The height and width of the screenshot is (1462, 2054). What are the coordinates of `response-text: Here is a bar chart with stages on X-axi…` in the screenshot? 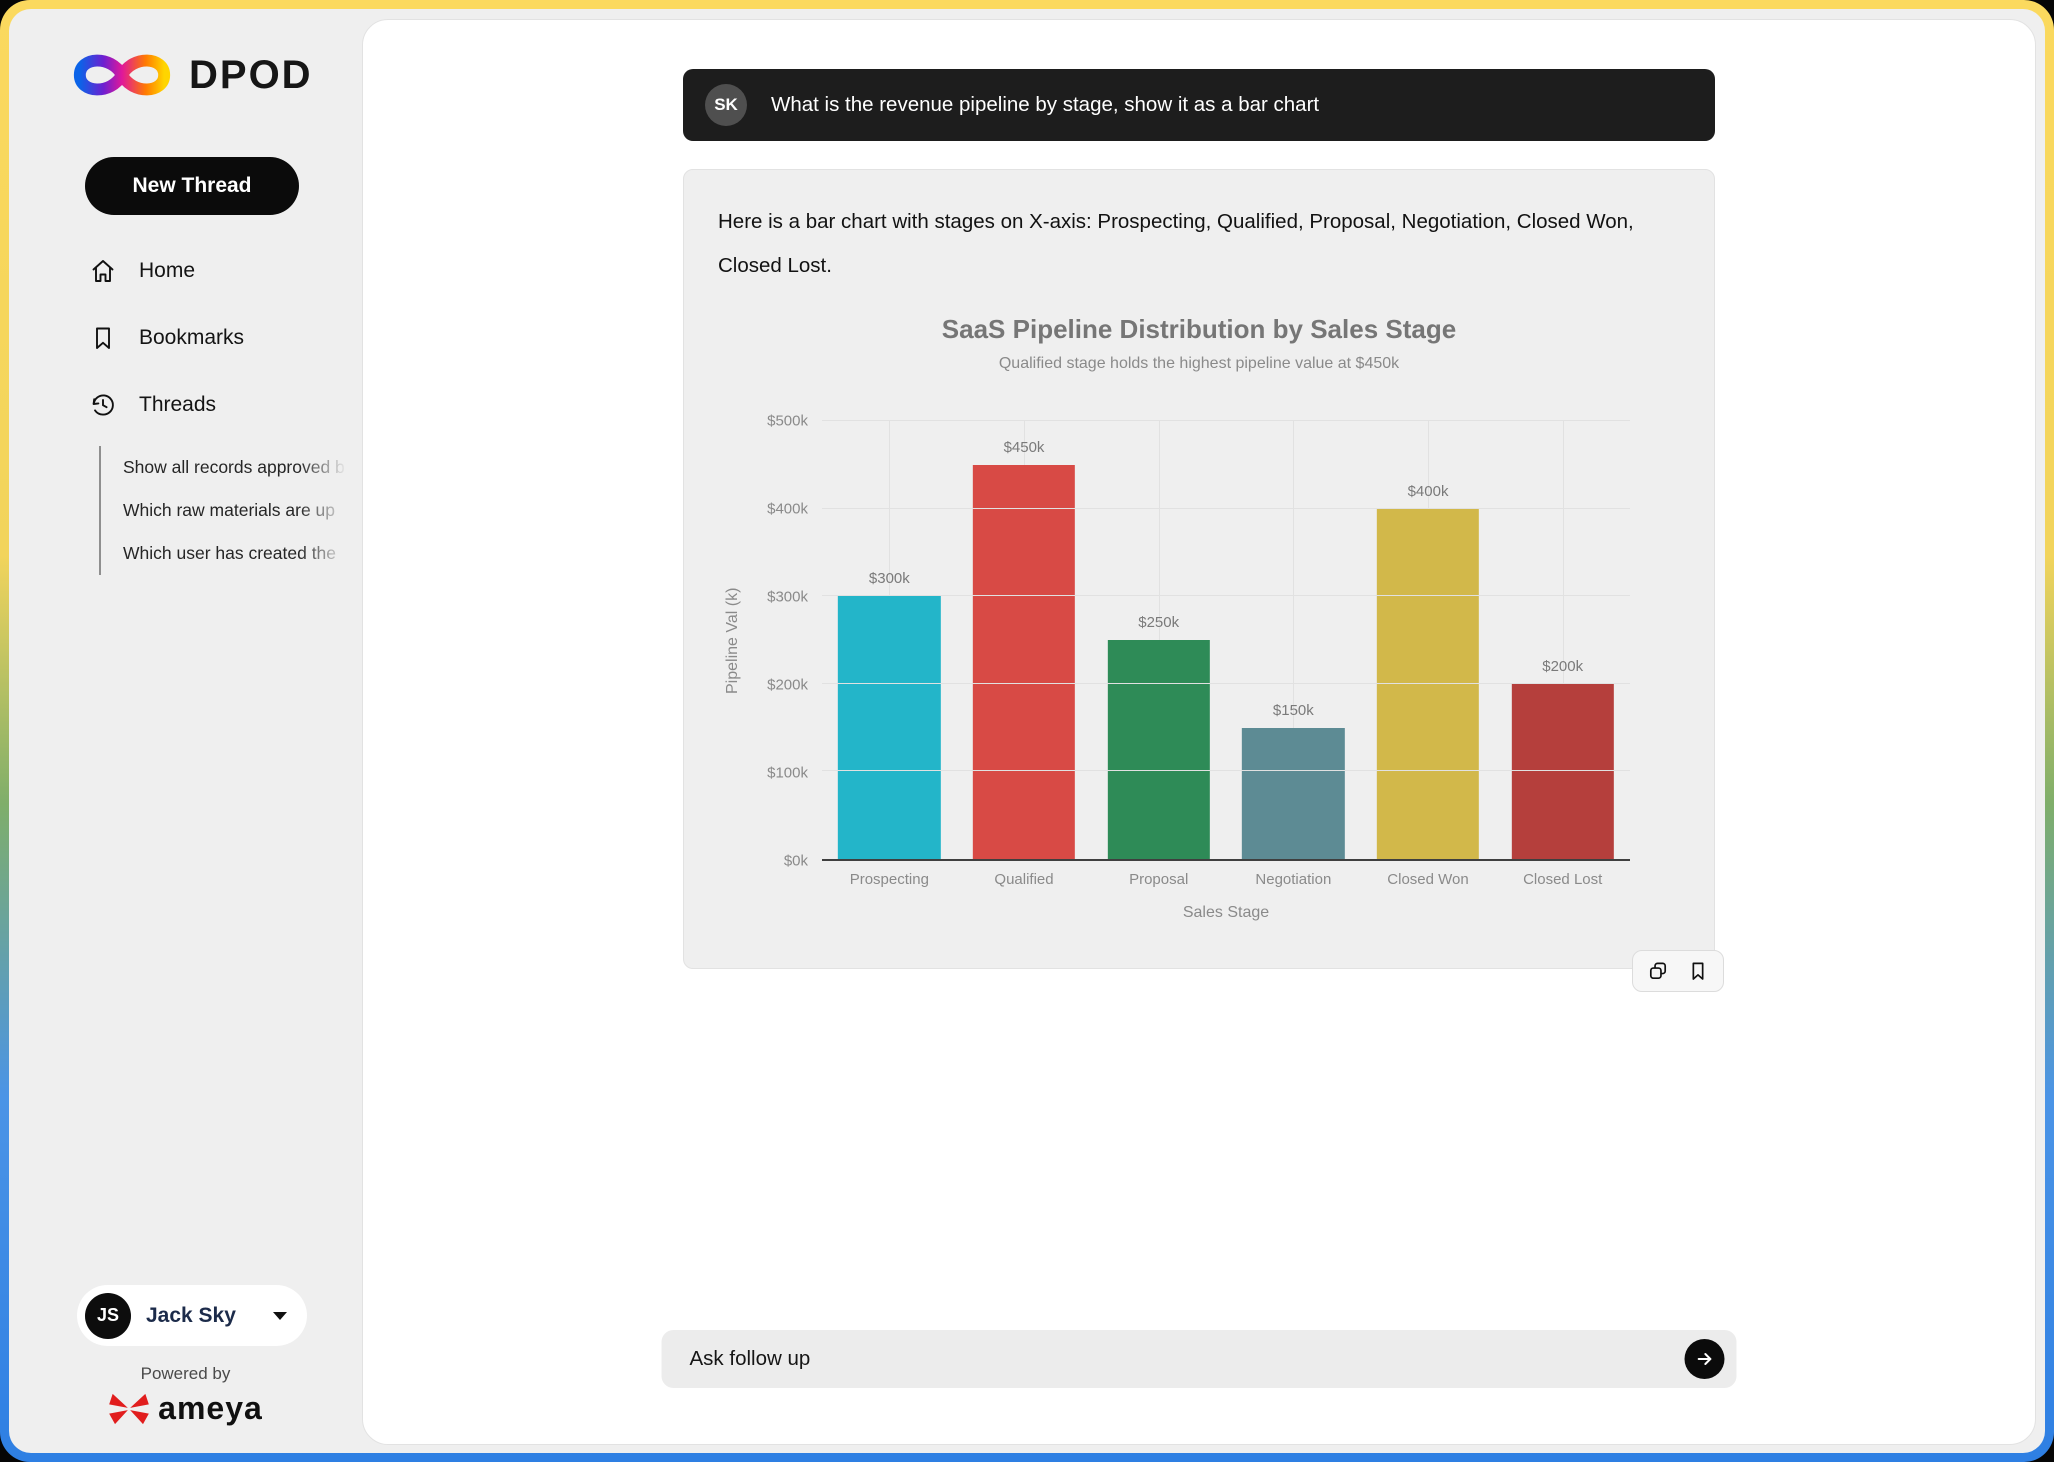 It's located at (1176, 243).